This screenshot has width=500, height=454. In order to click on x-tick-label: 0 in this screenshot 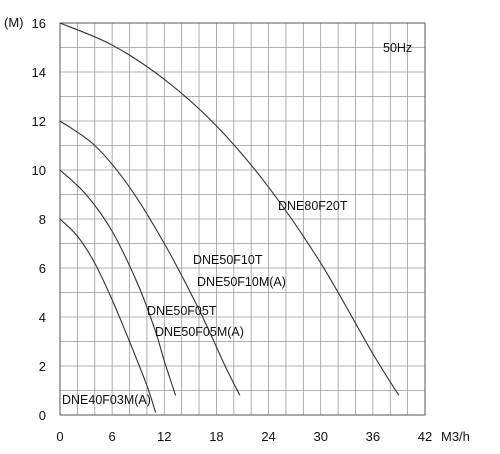, I will do `click(59, 436)`.